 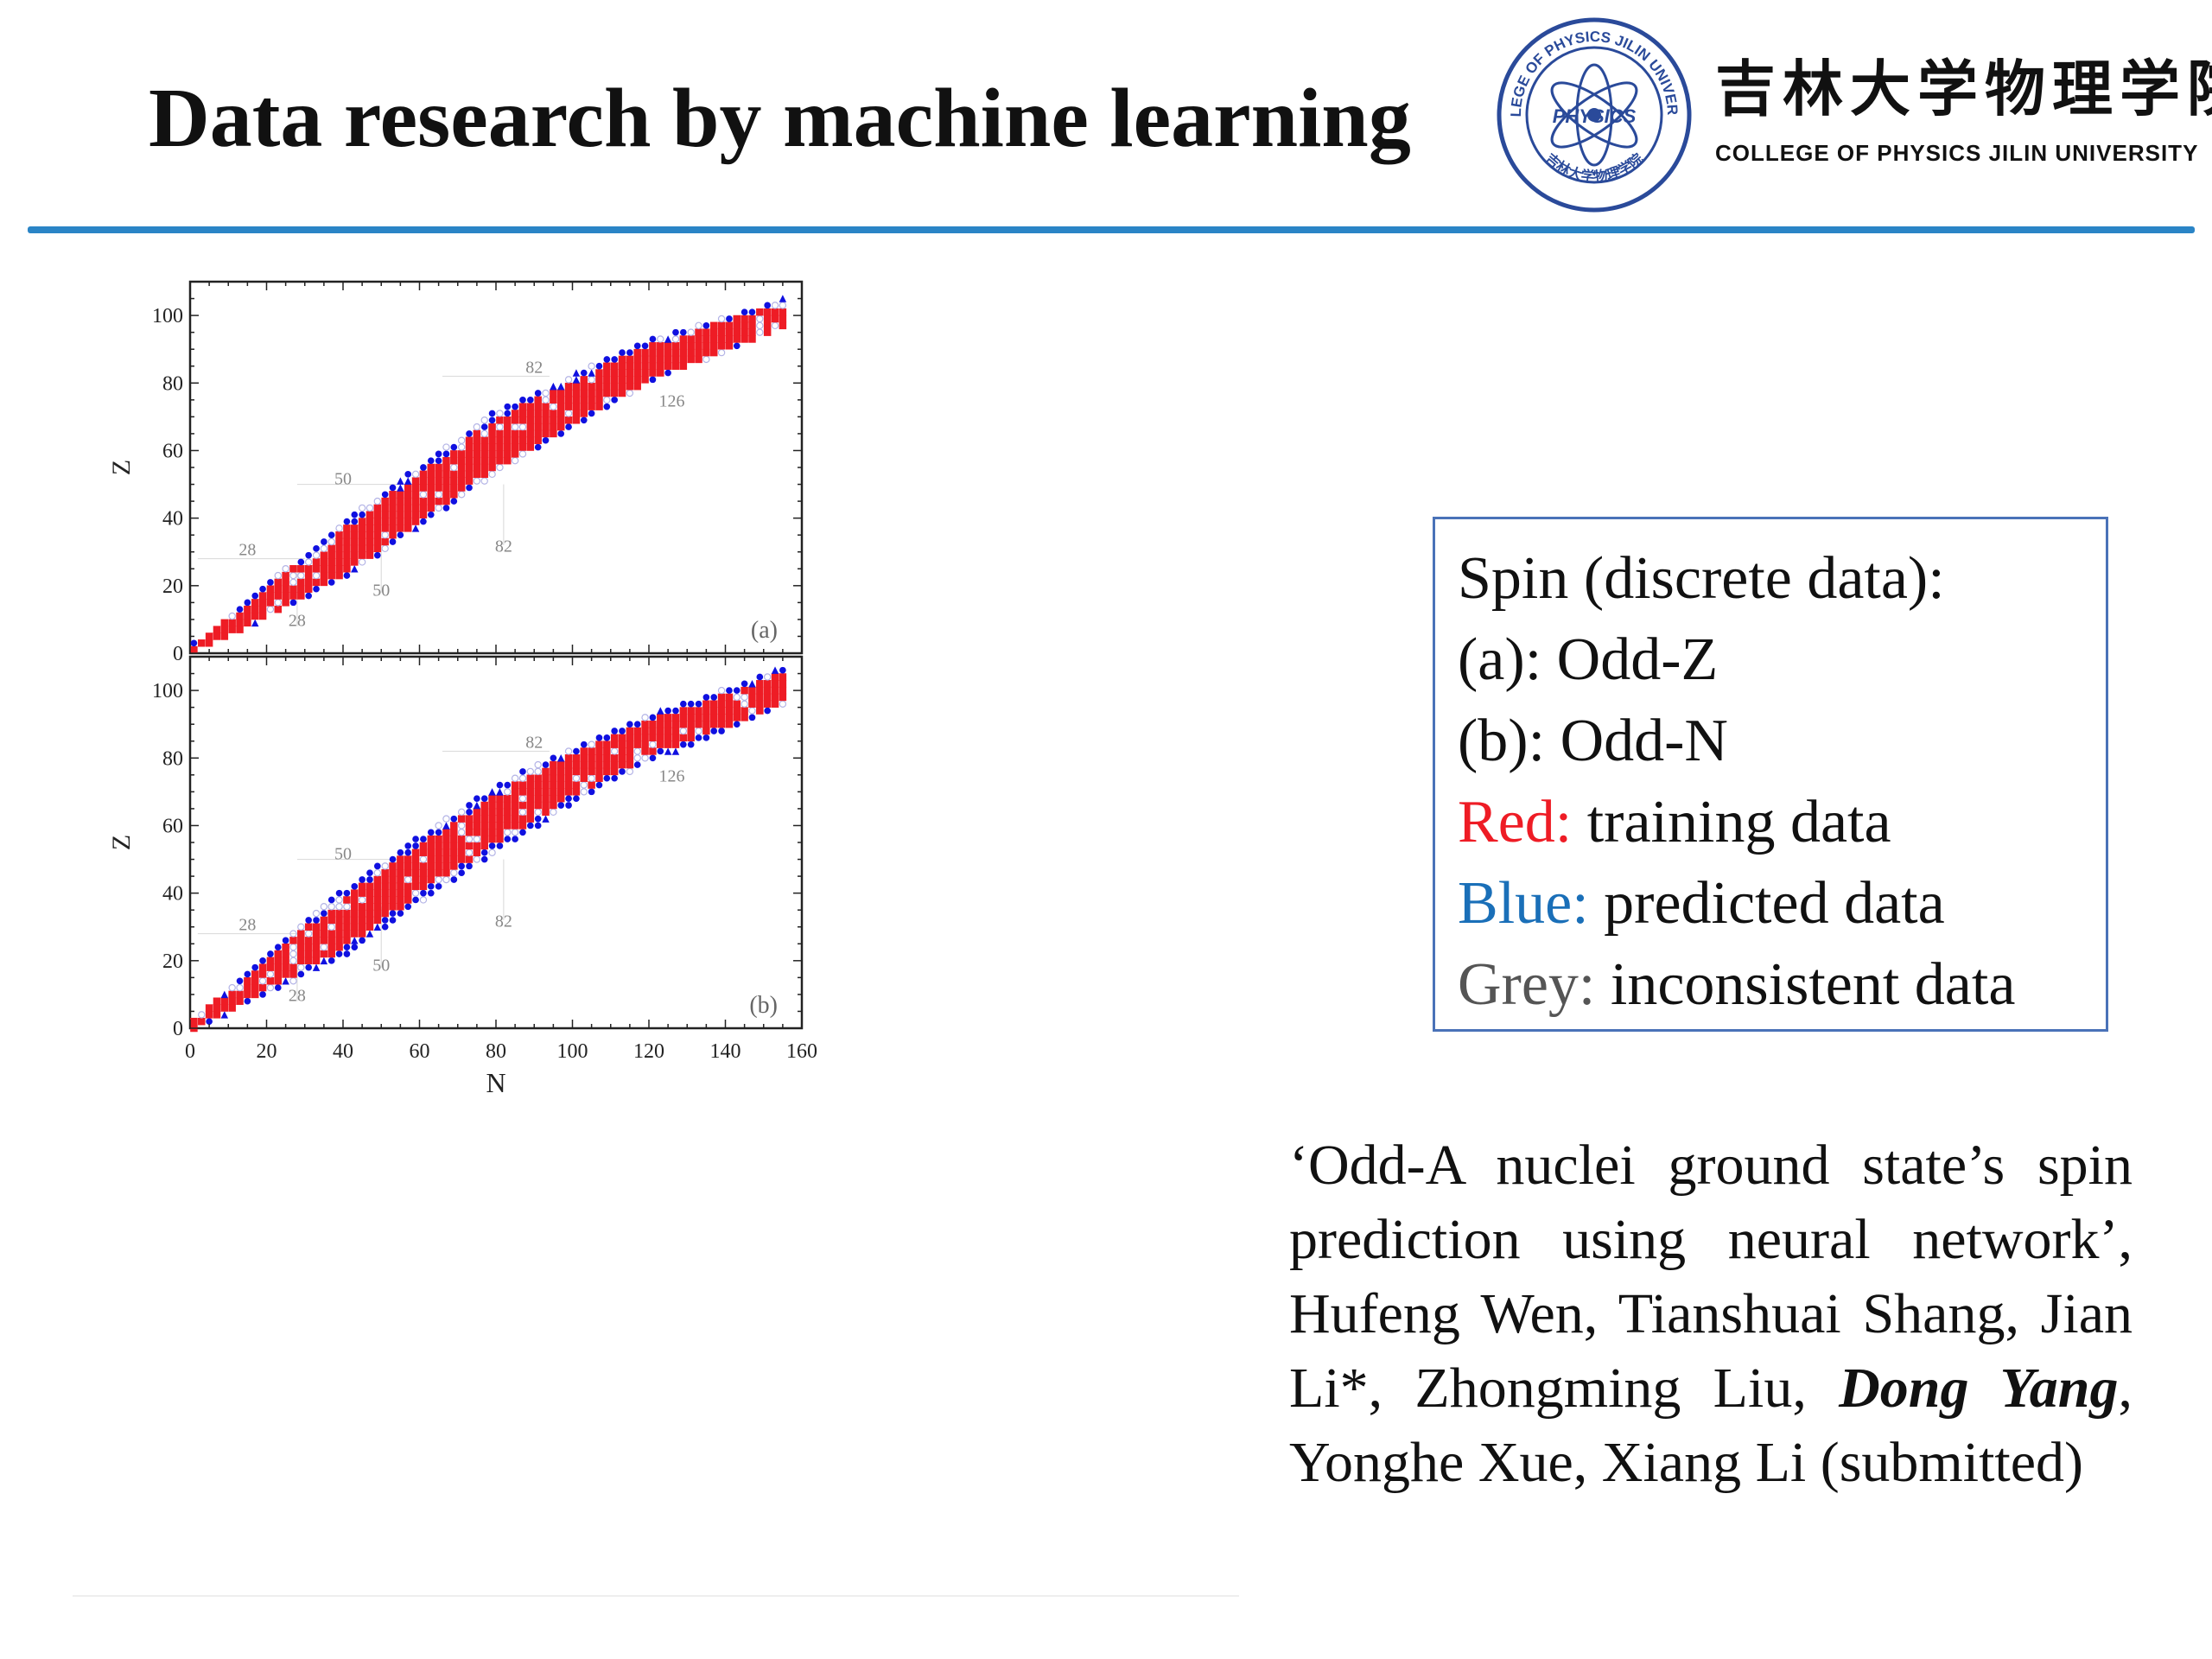 I want to click on y-tick-label: 0, so click(x=178, y=1029).